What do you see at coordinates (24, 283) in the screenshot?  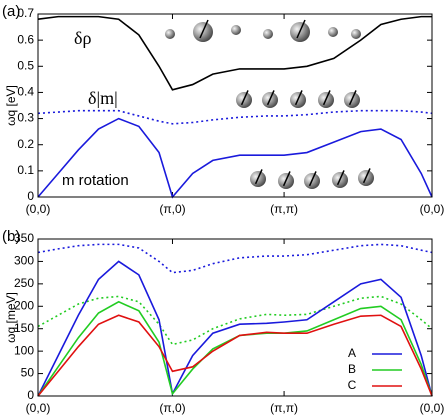 I see `y-tick-label: 250` at bounding box center [24, 283].